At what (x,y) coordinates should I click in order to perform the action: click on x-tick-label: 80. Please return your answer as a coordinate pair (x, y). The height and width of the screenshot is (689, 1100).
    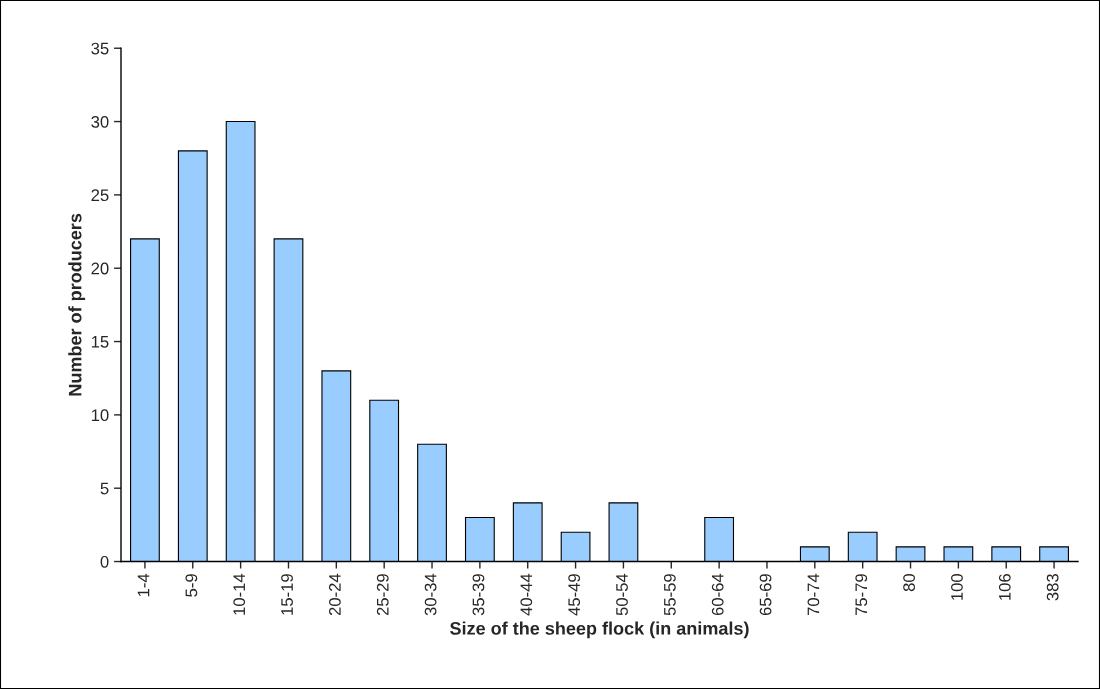
    Looking at the image, I should click on (909, 582).